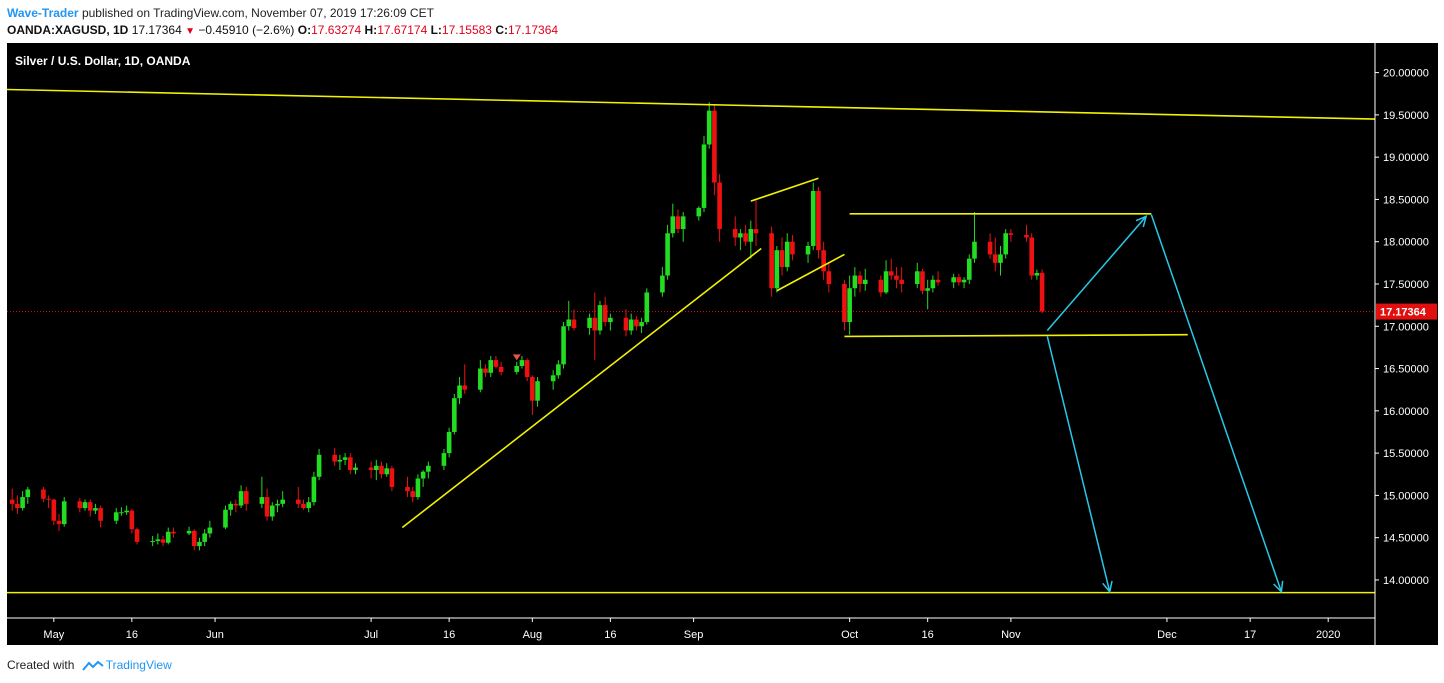 The image size is (1444, 683). What do you see at coordinates (1406, 496) in the screenshot?
I see `y-tick-label: 15.00000` at bounding box center [1406, 496].